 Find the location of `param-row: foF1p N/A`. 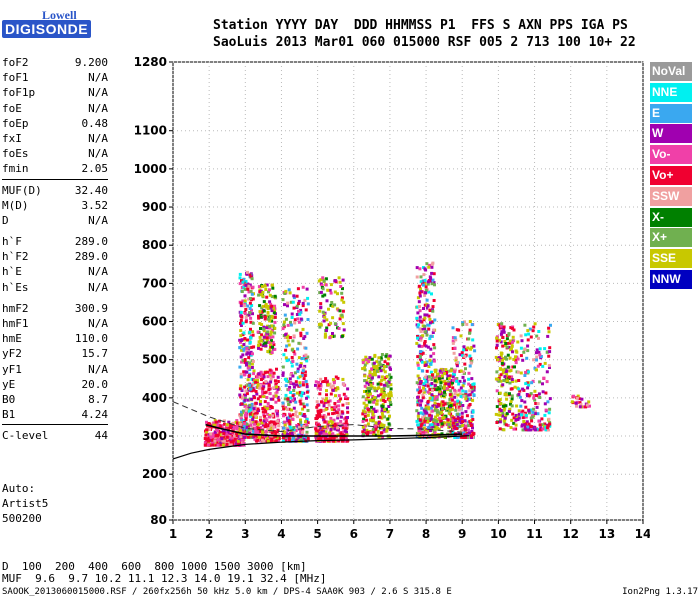

param-row: foF1p N/A is located at coordinates (55, 92).